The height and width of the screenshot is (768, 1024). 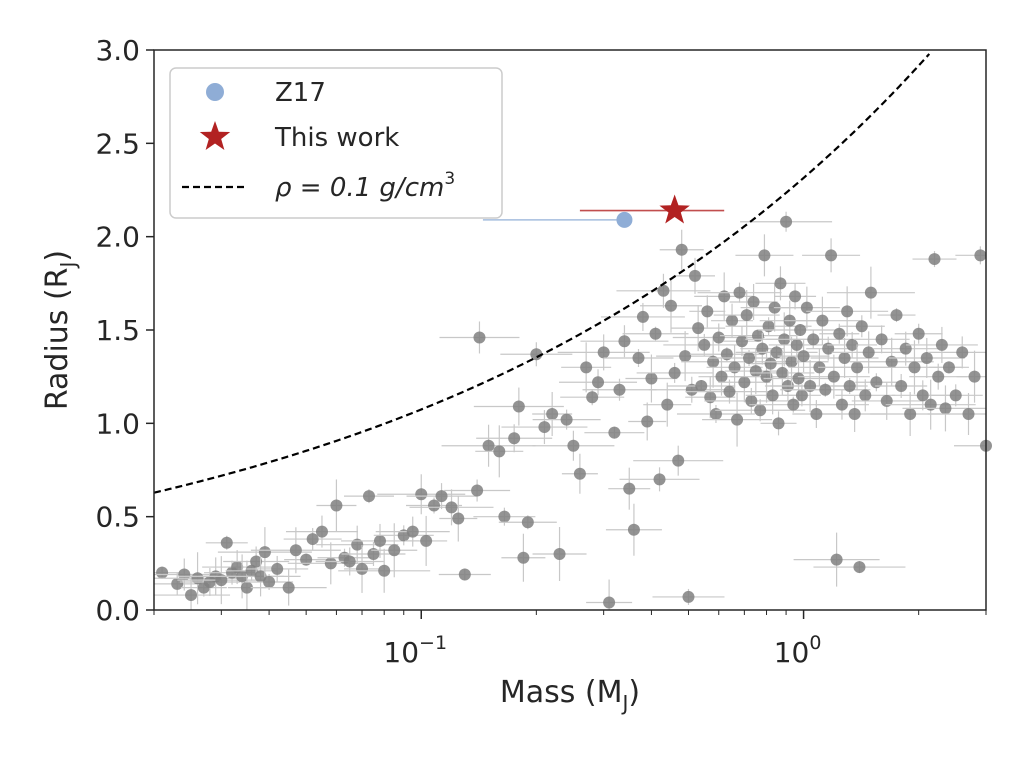 I want to click on highlight-points, so click(x=603, y=211).